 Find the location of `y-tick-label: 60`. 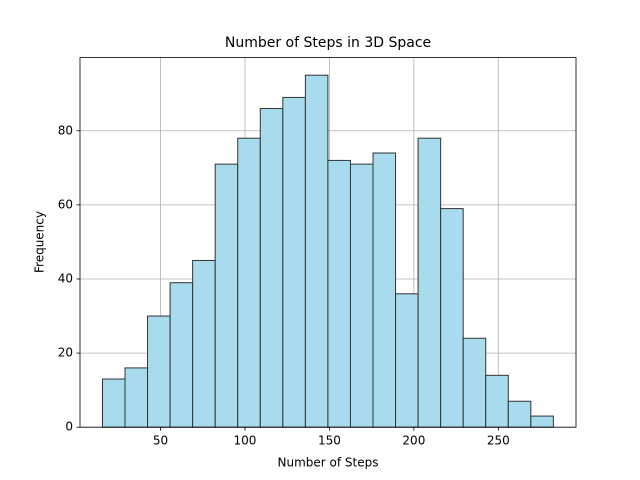

y-tick-label: 60 is located at coordinates (65, 204).